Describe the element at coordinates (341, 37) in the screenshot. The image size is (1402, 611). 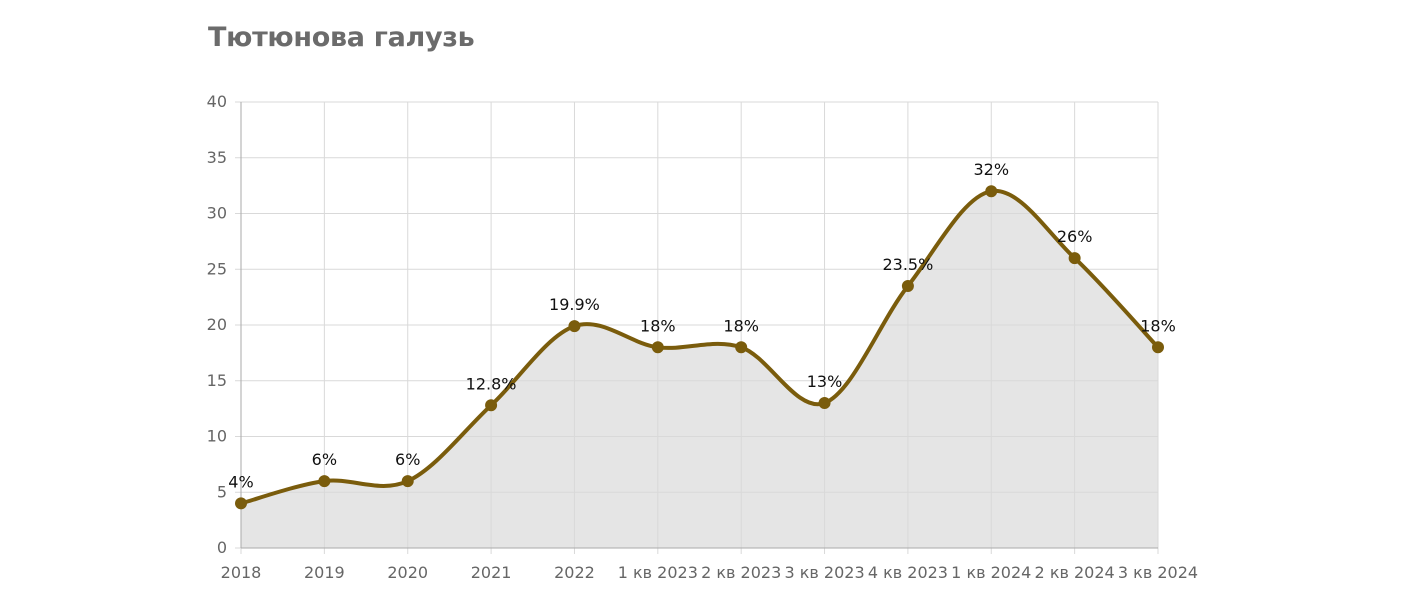
I see `chart-title: Тютюнова галузь` at that location.